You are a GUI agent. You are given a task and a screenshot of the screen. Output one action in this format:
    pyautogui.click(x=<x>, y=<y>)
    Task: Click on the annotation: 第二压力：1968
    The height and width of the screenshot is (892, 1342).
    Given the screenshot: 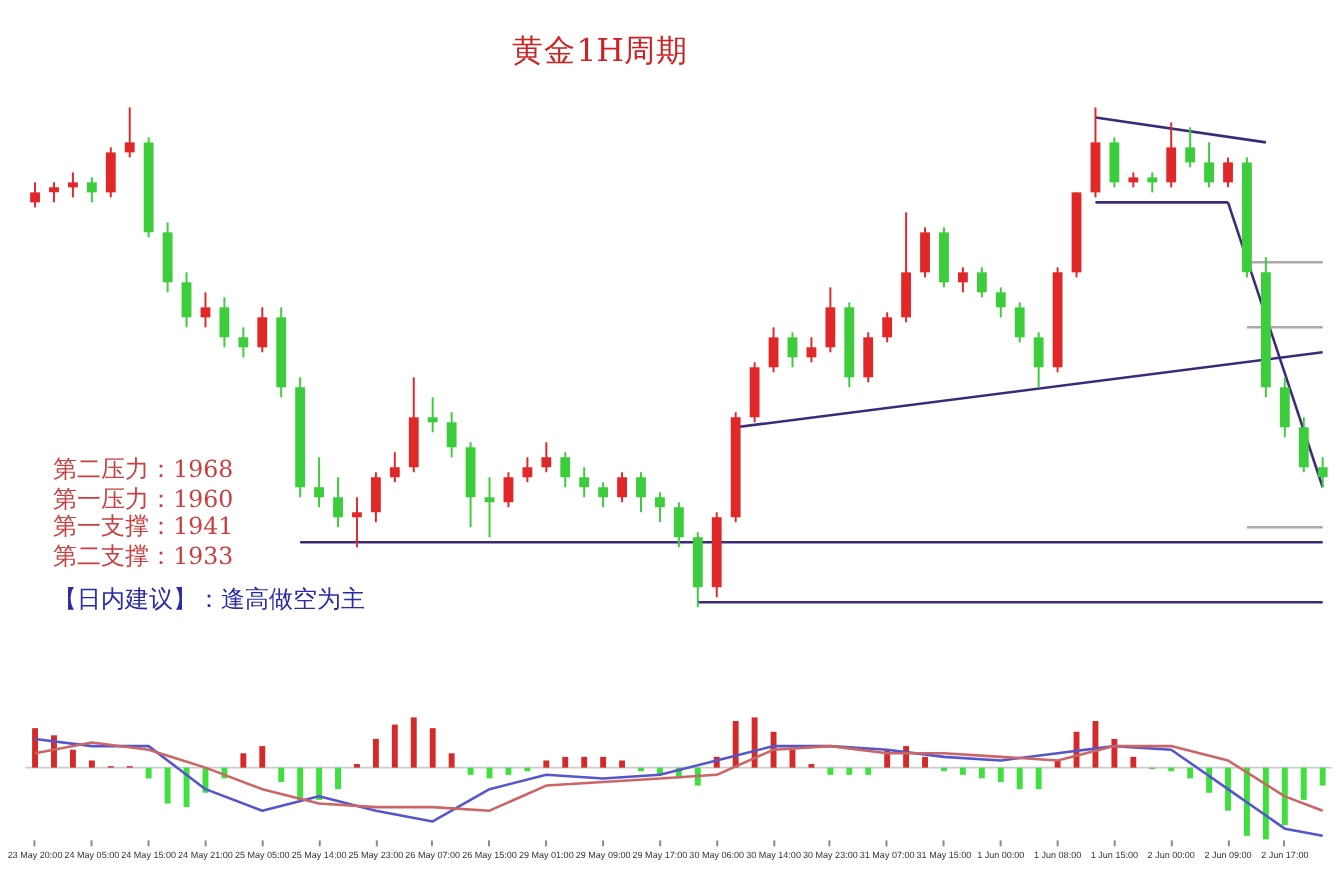 What is the action you would take?
    pyautogui.click(x=143, y=469)
    